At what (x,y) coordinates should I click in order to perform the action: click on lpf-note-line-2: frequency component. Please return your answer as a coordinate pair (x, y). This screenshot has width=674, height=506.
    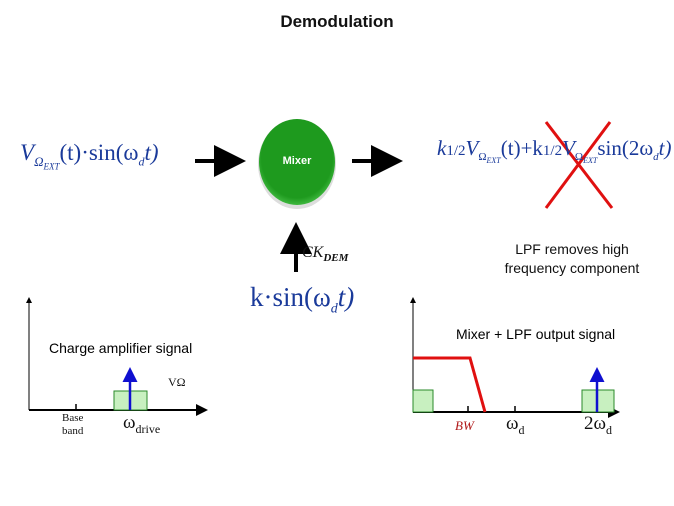
    Looking at the image, I should click on (572, 268).